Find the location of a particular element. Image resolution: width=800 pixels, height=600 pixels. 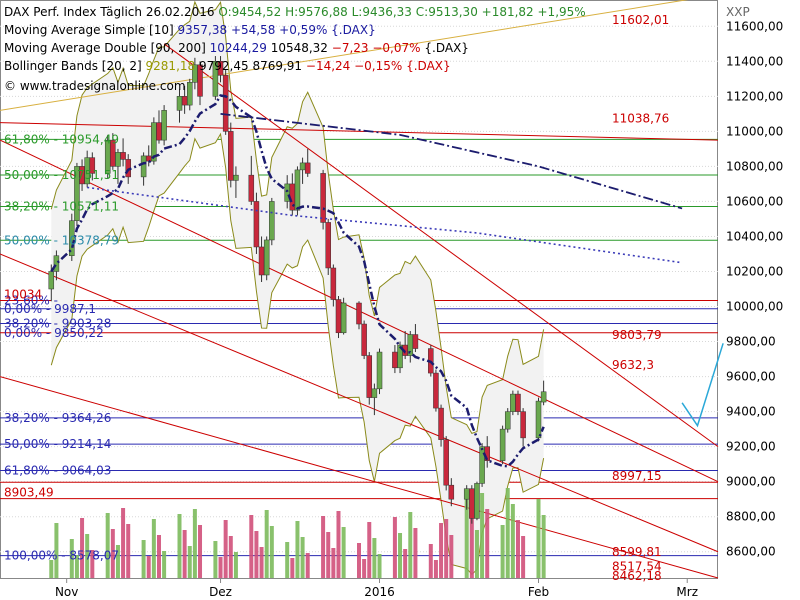

copyright-text: © www.tradesignalonline.com is located at coordinates (95, 86).